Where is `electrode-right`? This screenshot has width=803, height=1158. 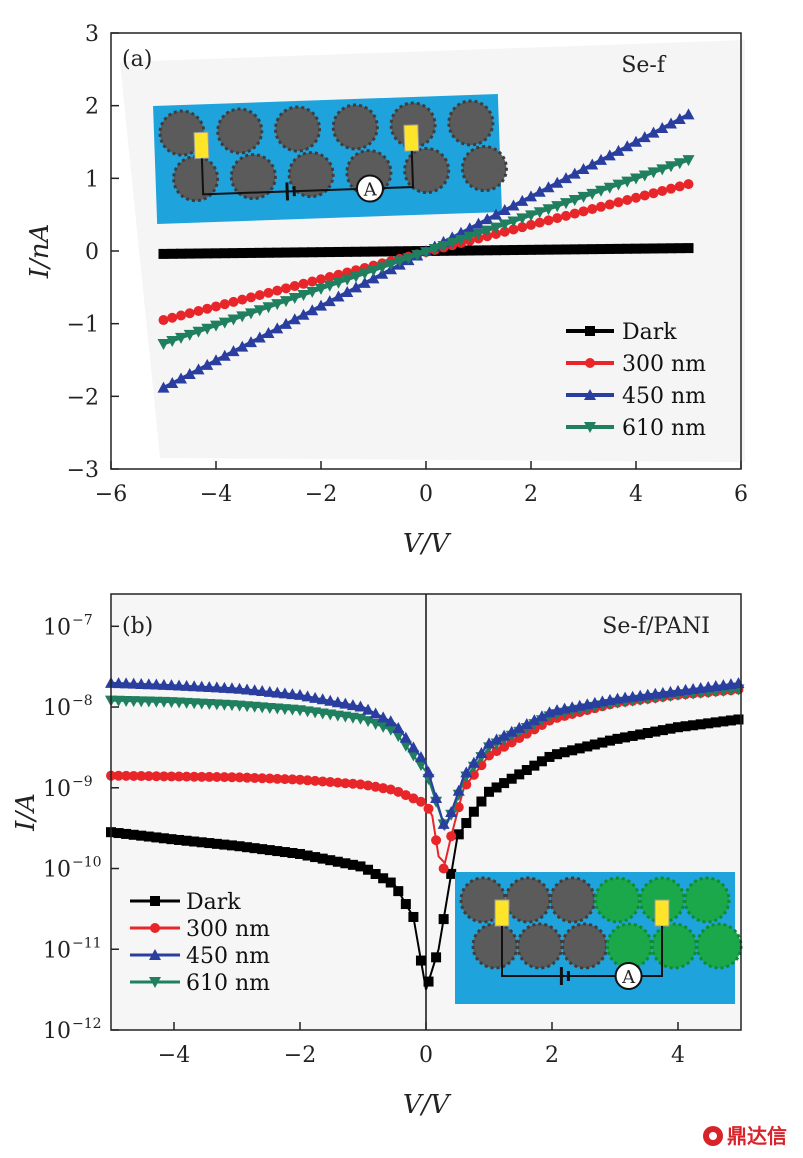
electrode-right is located at coordinates (662, 913).